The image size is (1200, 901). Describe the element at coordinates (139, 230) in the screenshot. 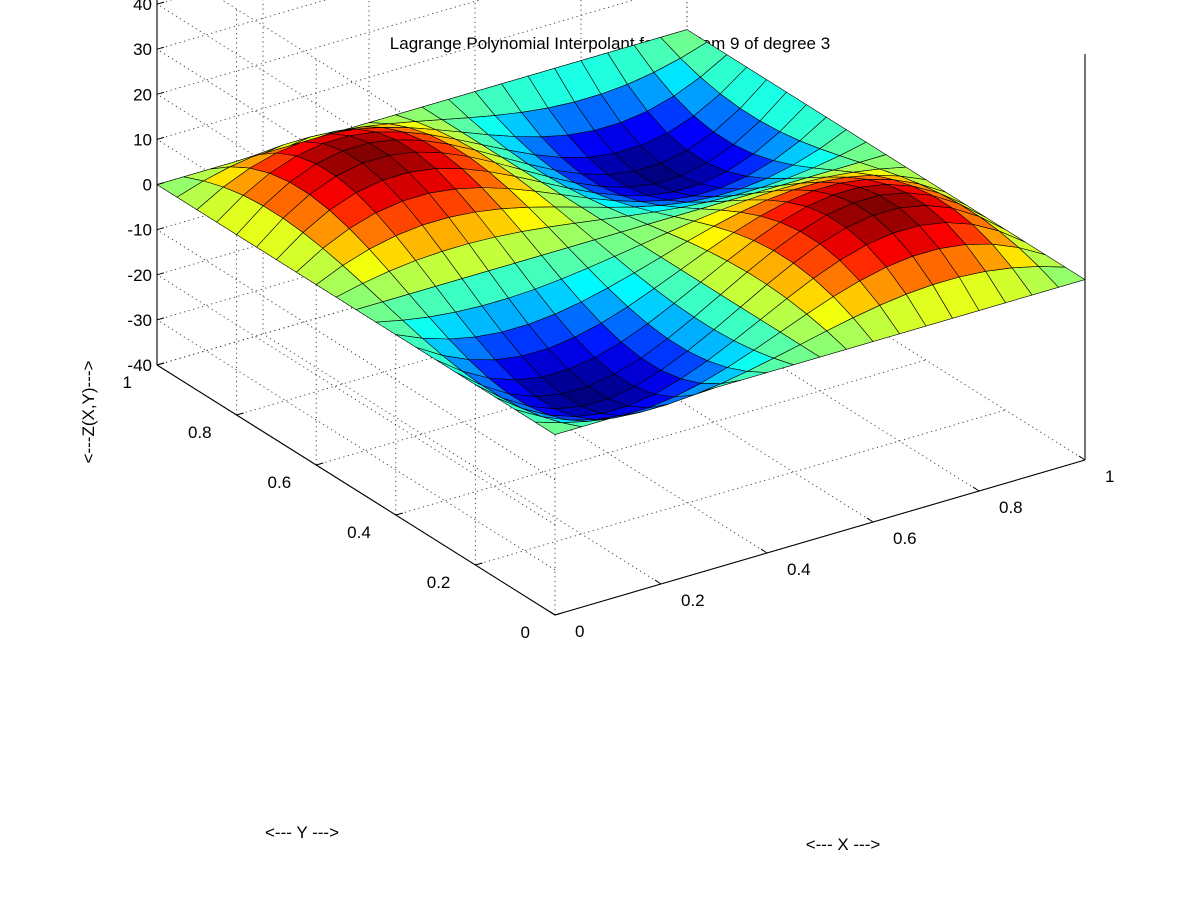

I see `z-tick-label: -10` at that location.